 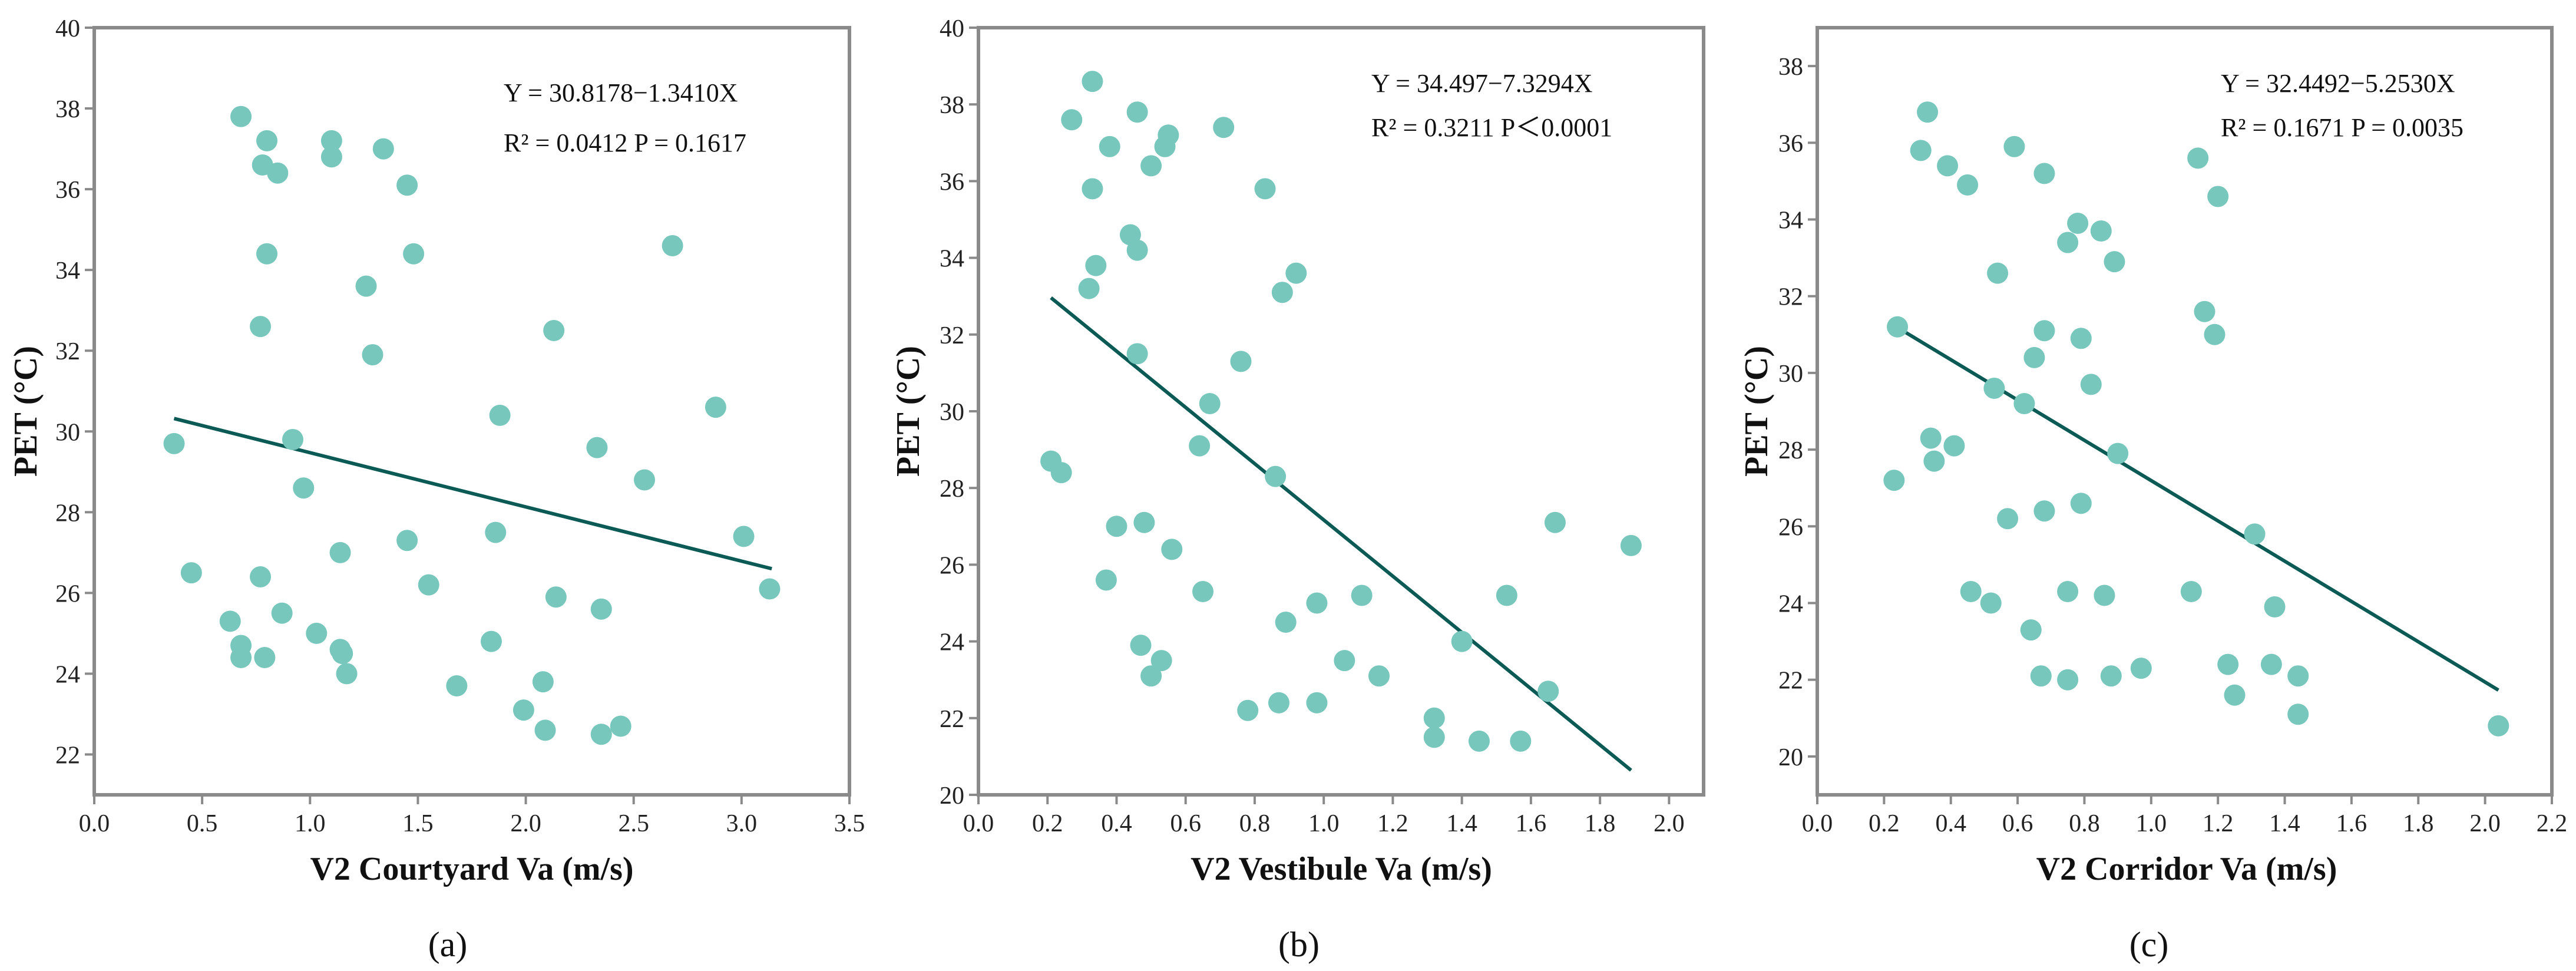 What do you see at coordinates (1461, 823) in the screenshot?
I see `x-tick-label-b: 1.4` at bounding box center [1461, 823].